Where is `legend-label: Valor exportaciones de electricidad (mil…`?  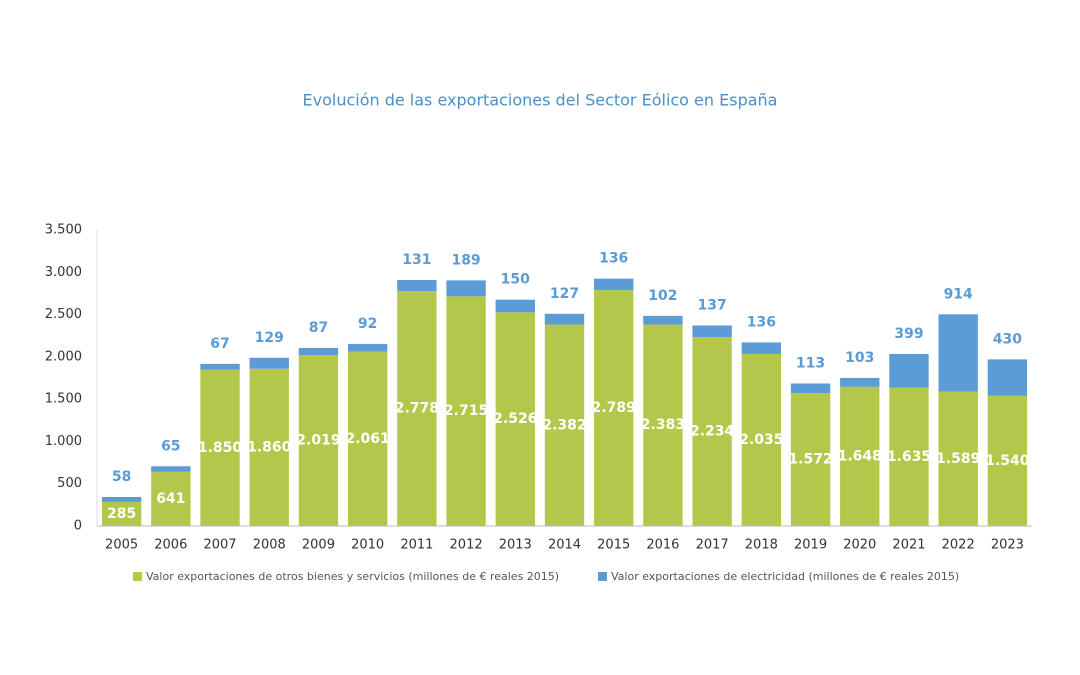 legend-label: Valor exportaciones de electricidad (mil… is located at coordinates (785, 576).